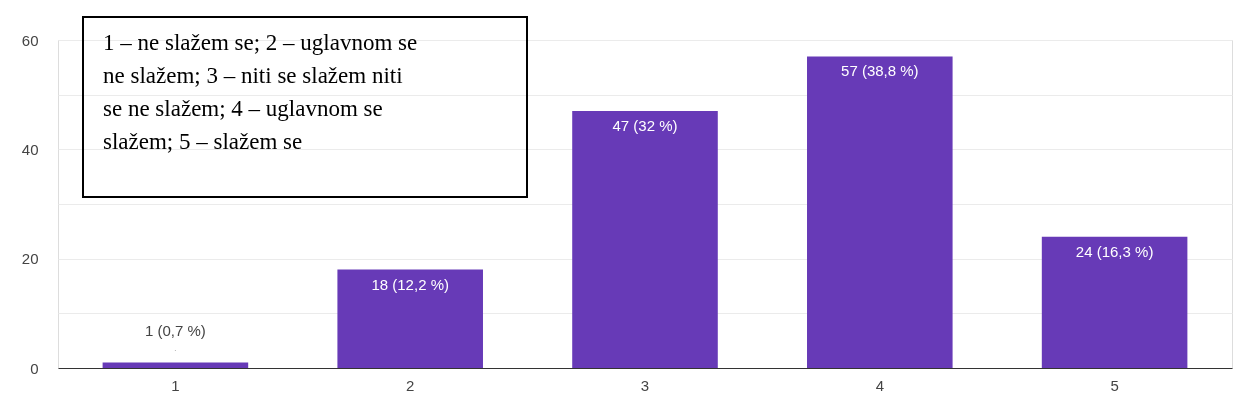 Image resolution: width=1244 pixels, height=401 pixels. I want to click on y-tick-label: 40, so click(30, 149).